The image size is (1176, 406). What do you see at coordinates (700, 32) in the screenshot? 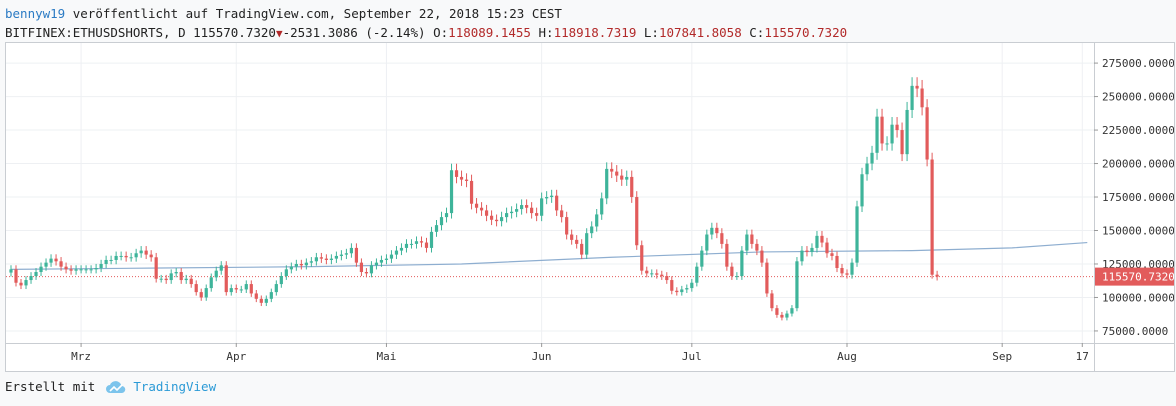
I see `low-value: 107841.8058` at bounding box center [700, 32].